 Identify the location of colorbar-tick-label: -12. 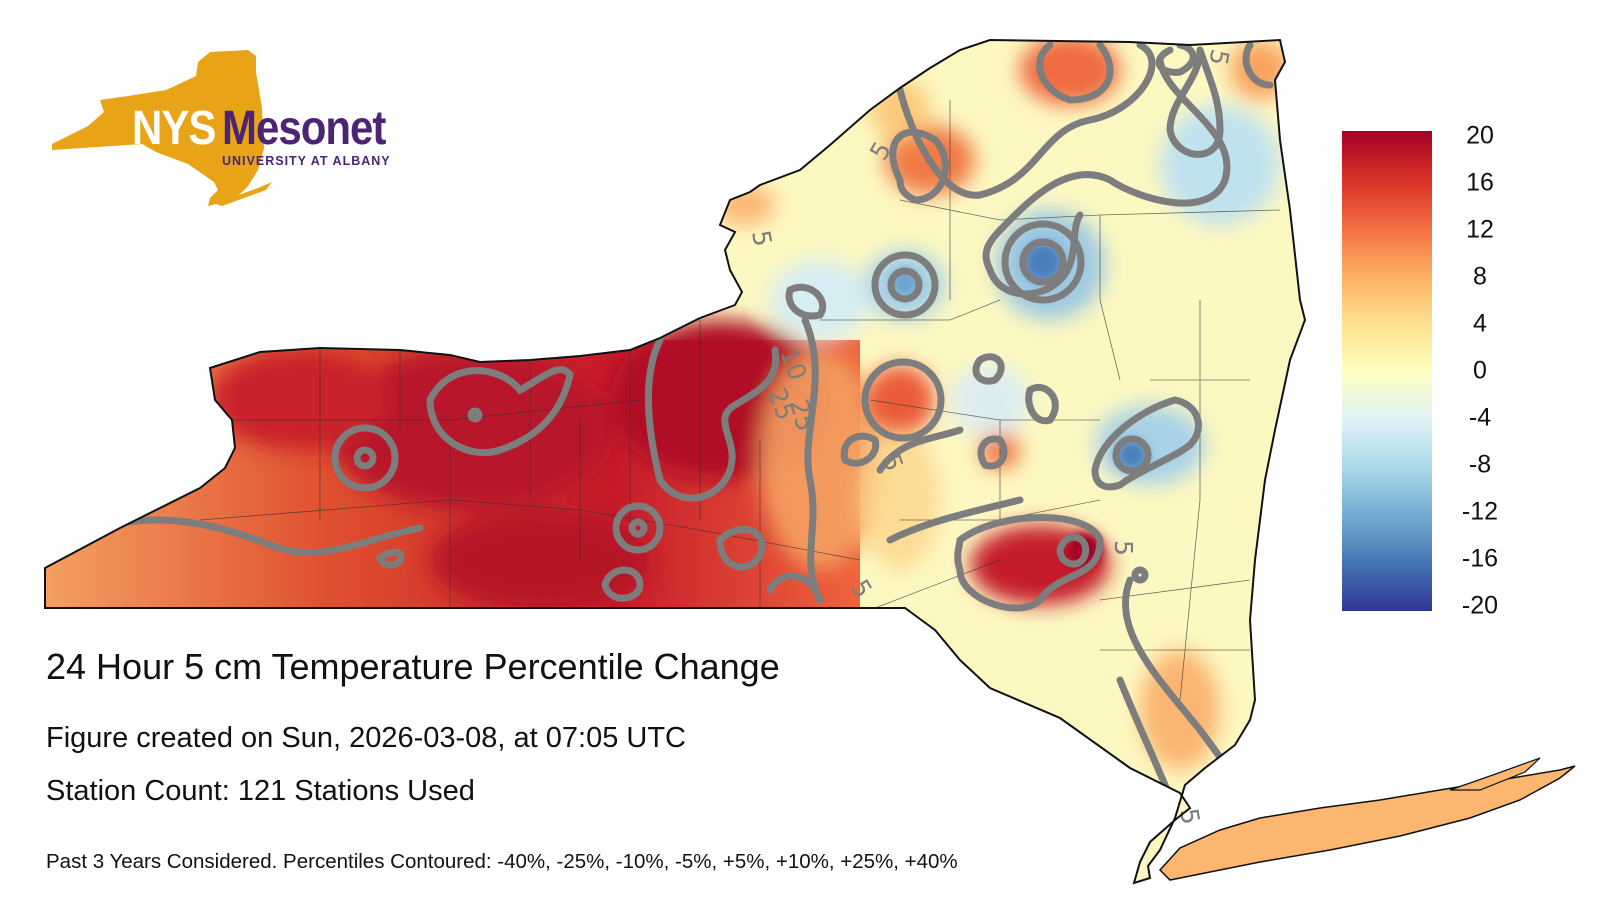
(1480, 511).